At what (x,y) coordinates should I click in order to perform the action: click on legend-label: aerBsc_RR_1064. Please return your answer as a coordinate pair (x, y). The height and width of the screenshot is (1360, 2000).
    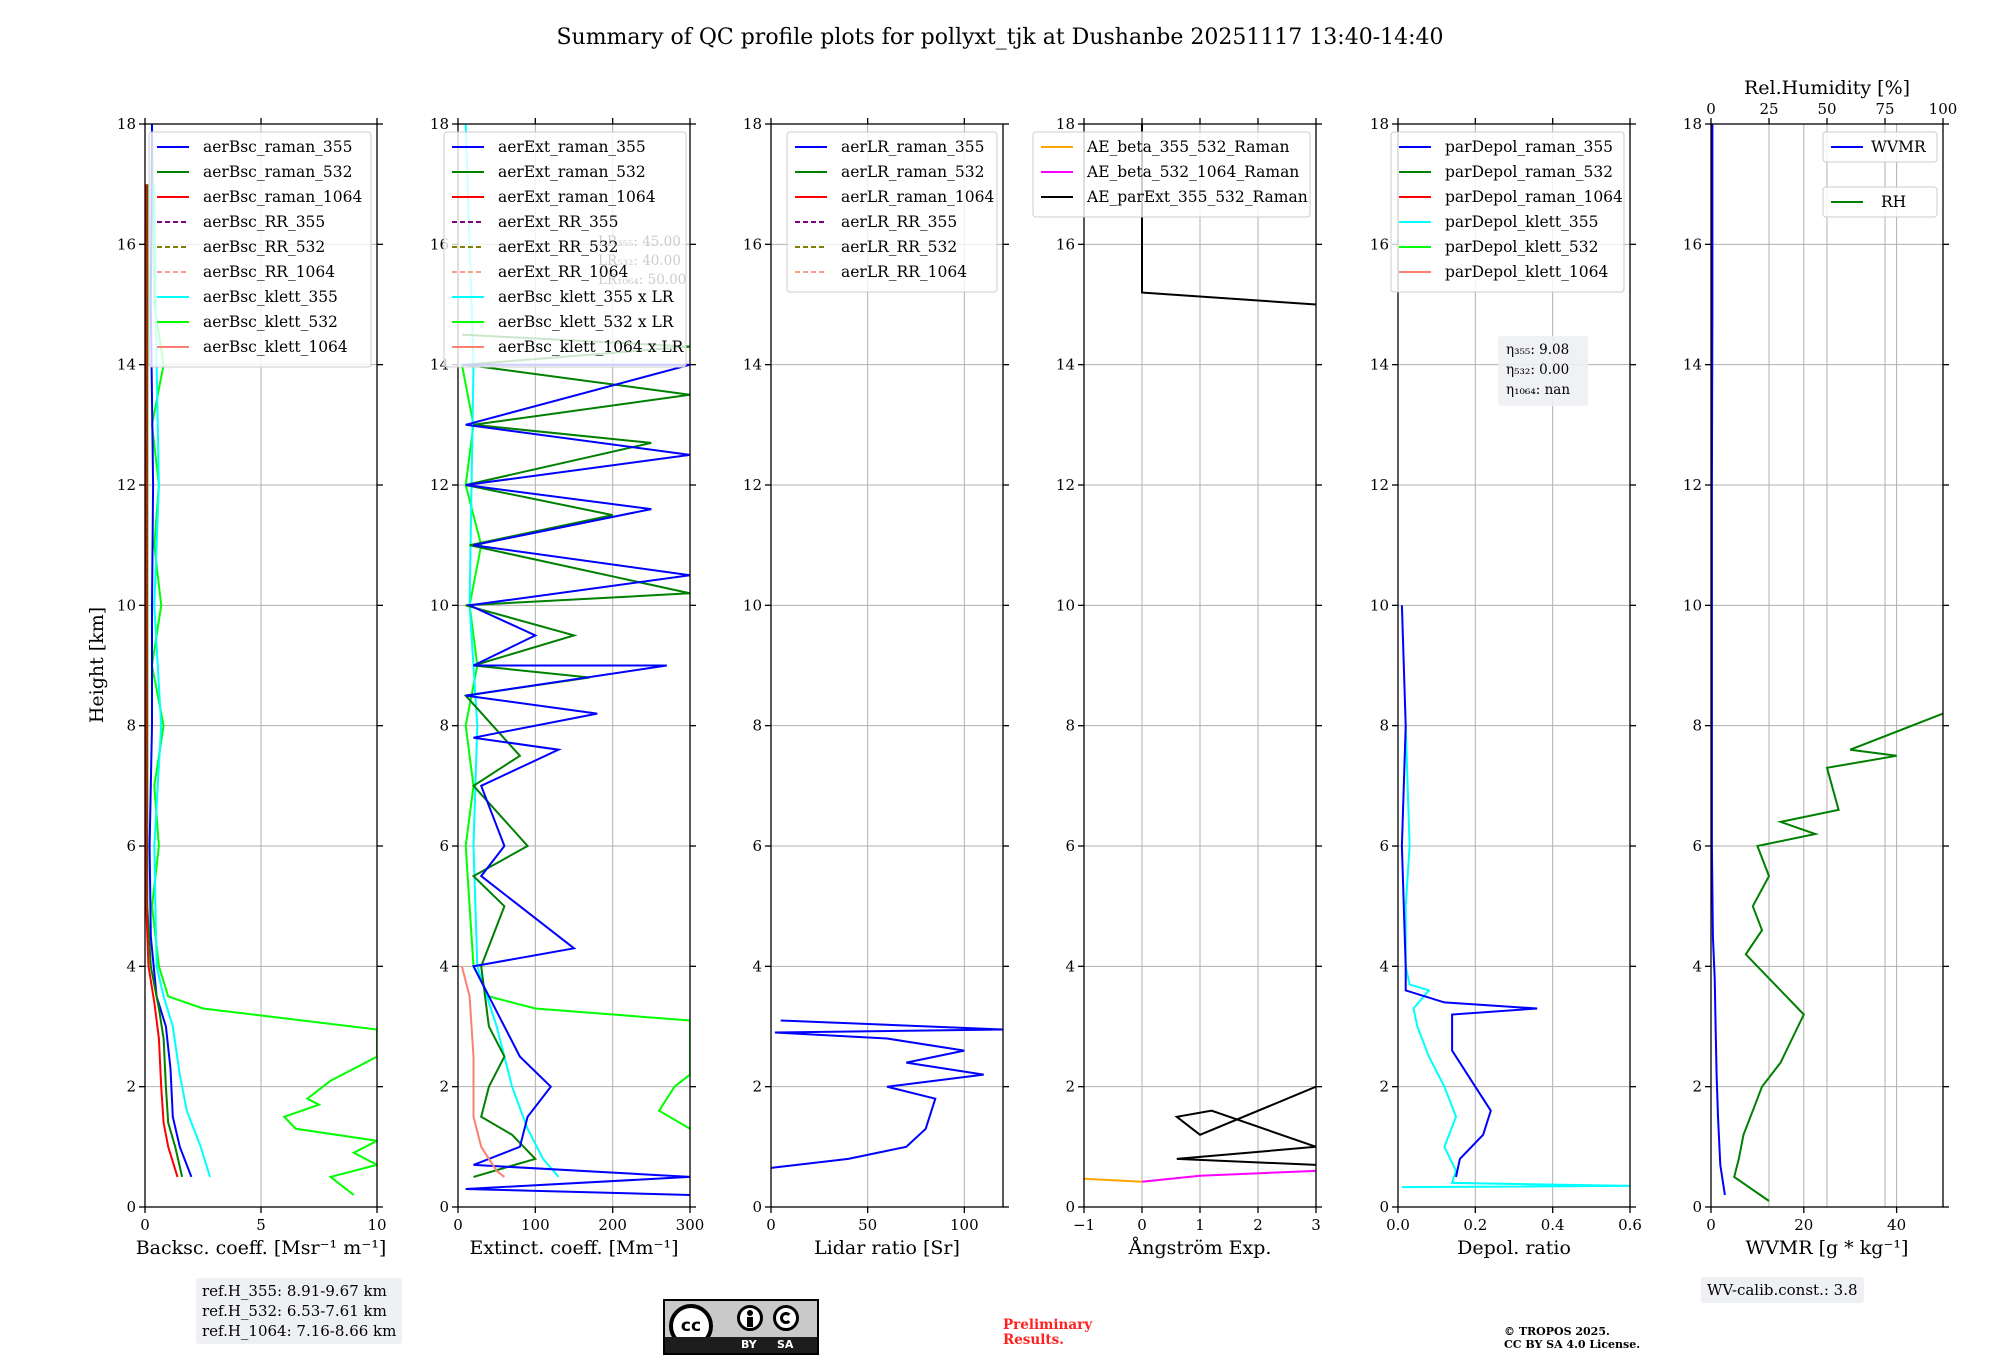
    Looking at the image, I should click on (269, 272).